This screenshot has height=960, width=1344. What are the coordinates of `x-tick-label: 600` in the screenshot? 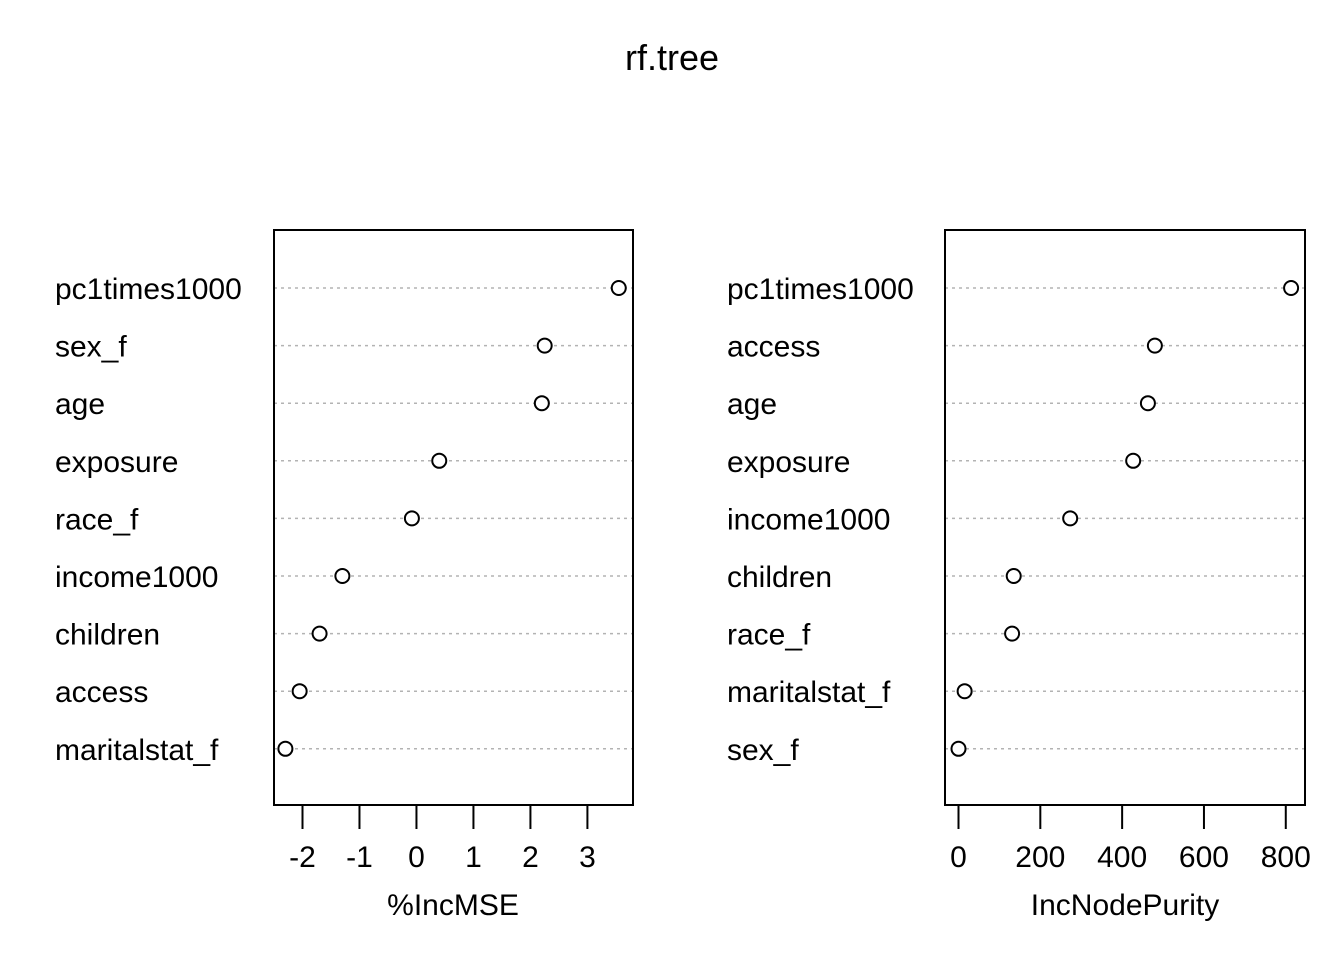 It's located at (1204, 857).